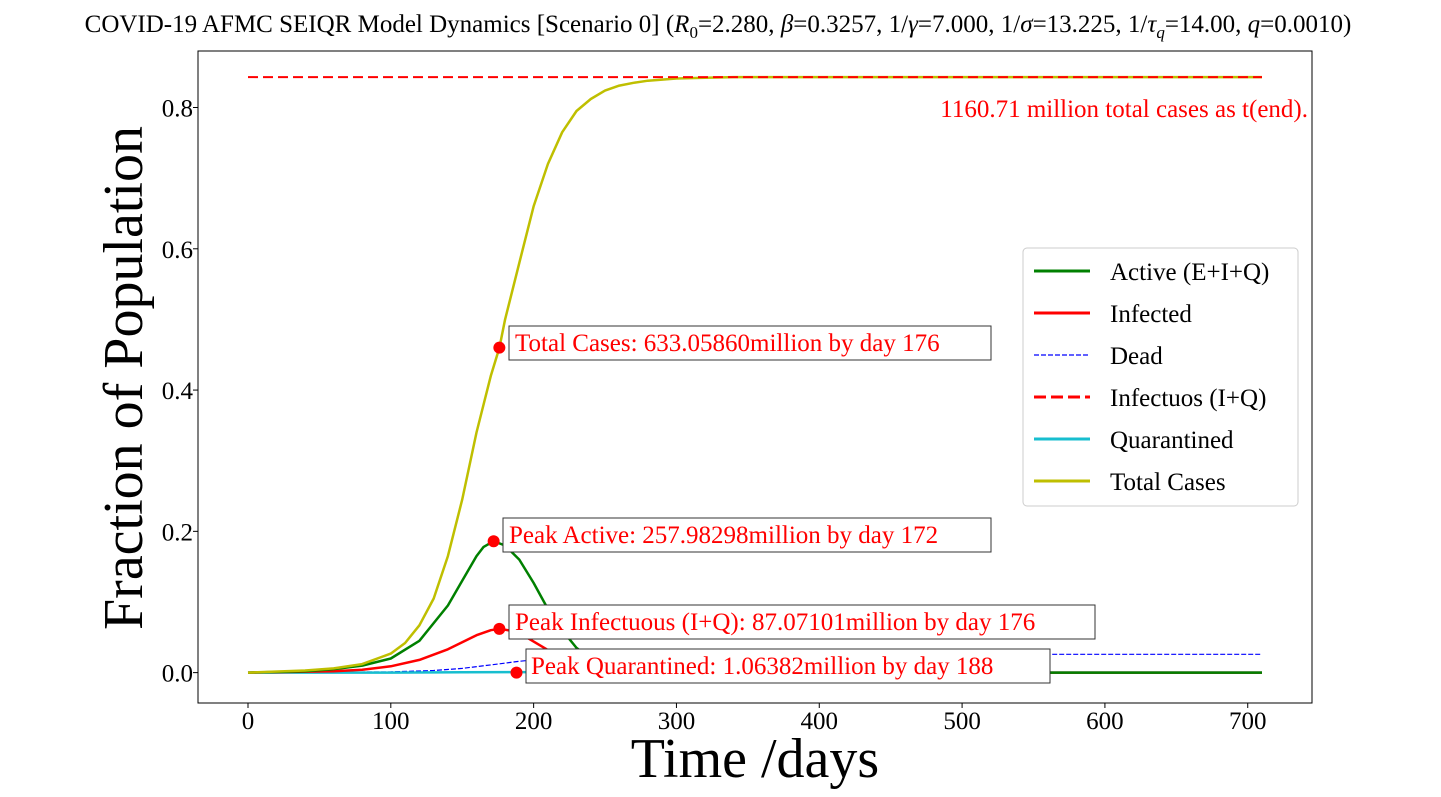  What do you see at coordinates (177, 532) in the screenshot?
I see `y-tick-label: 0.2` at bounding box center [177, 532].